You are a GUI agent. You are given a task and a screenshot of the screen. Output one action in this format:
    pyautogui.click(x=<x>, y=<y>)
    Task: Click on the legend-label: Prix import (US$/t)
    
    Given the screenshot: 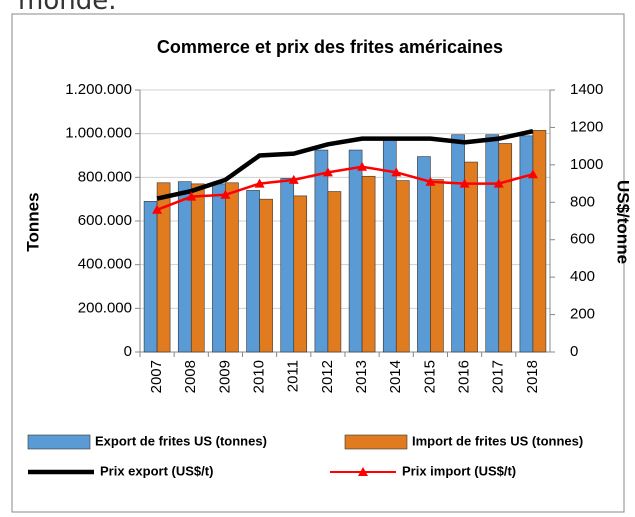 What is the action you would take?
    pyautogui.click(x=459, y=470)
    